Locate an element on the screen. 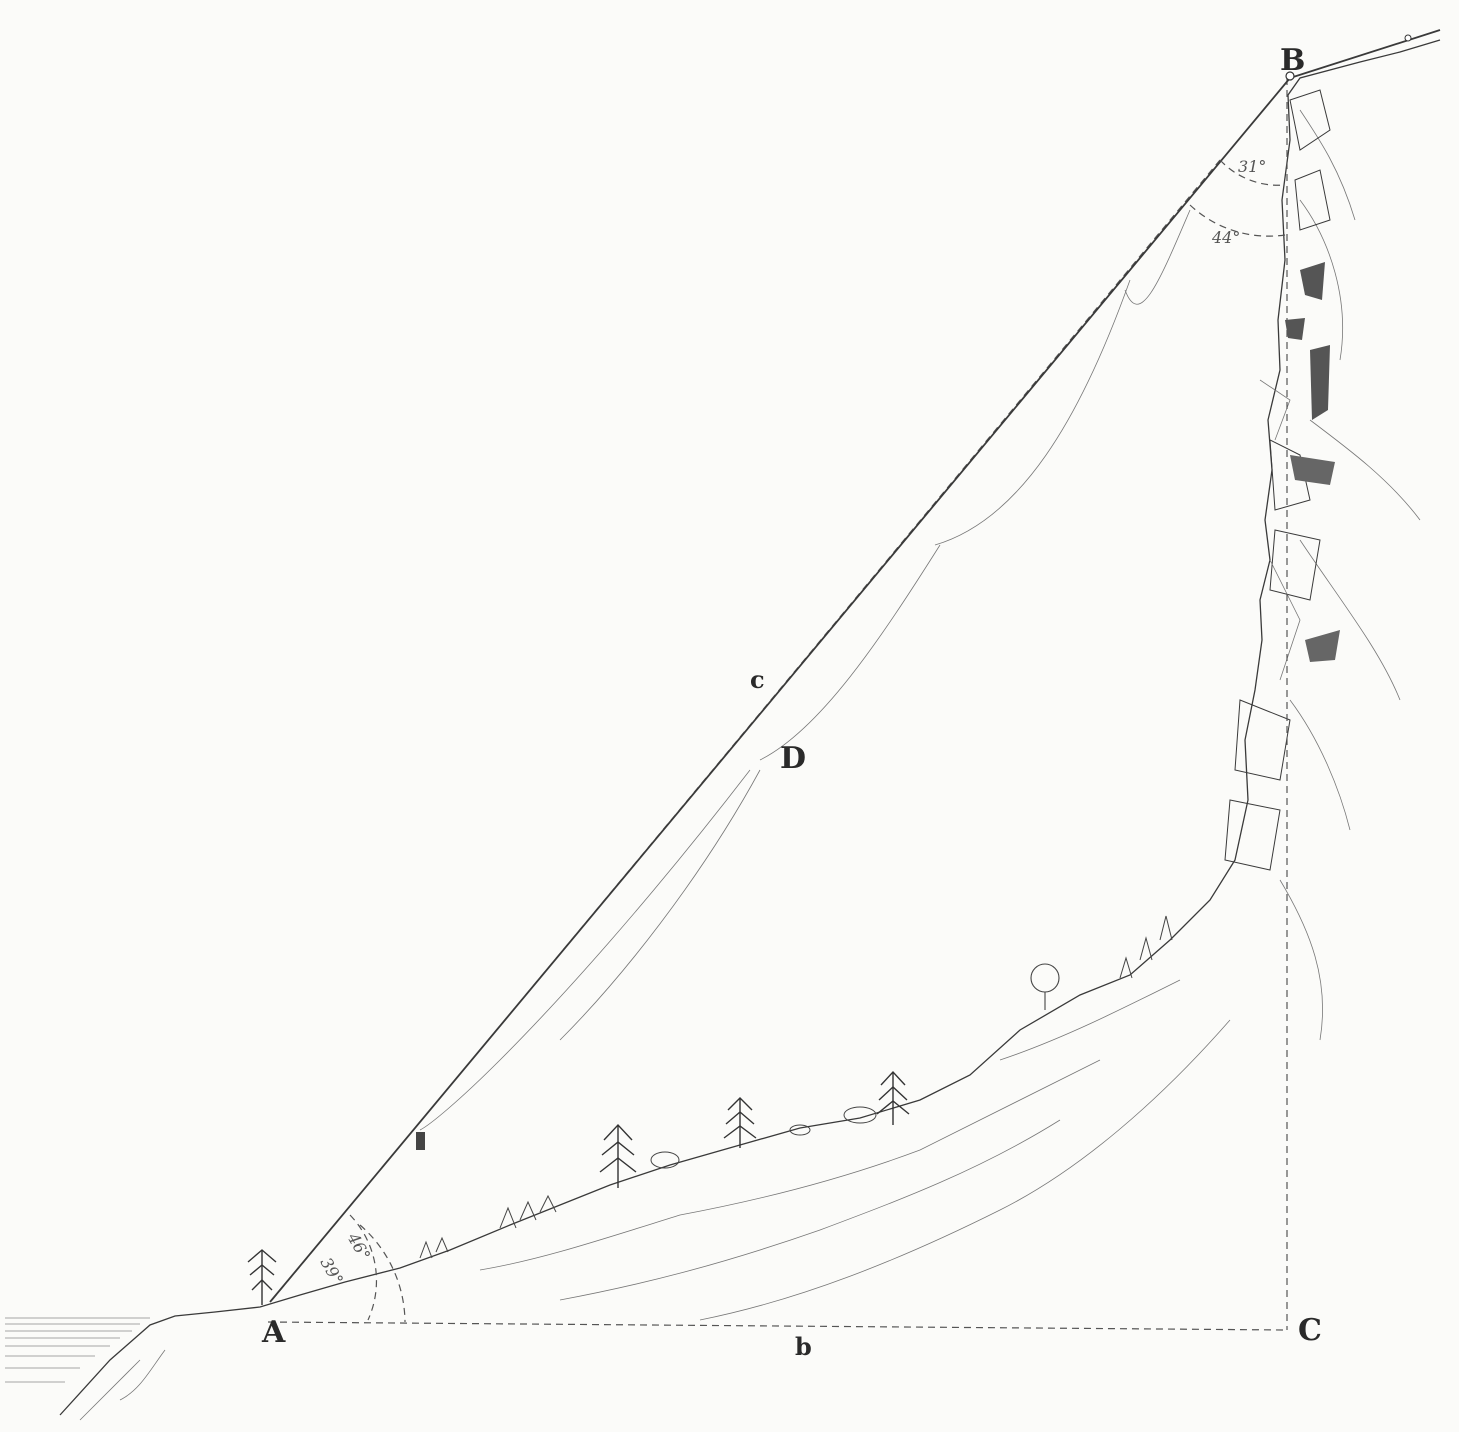 This screenshot has width=1459, height=1432. pulley-b-icon is located at coordinates (1290, 76).